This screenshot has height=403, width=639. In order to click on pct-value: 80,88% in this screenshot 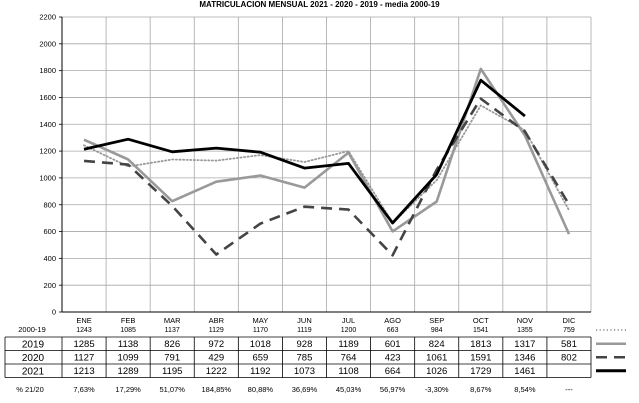, I will do `click(261, 389)`.